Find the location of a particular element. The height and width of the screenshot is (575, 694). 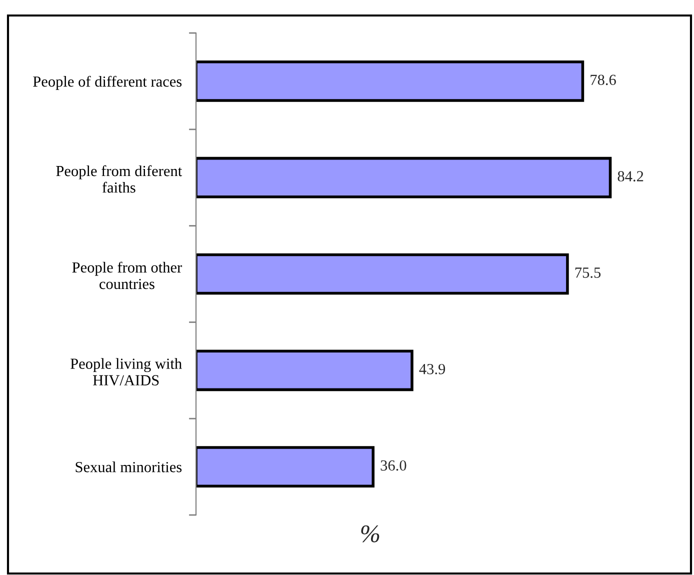

data-label: 75.5 is located at coordinates (588, 273).